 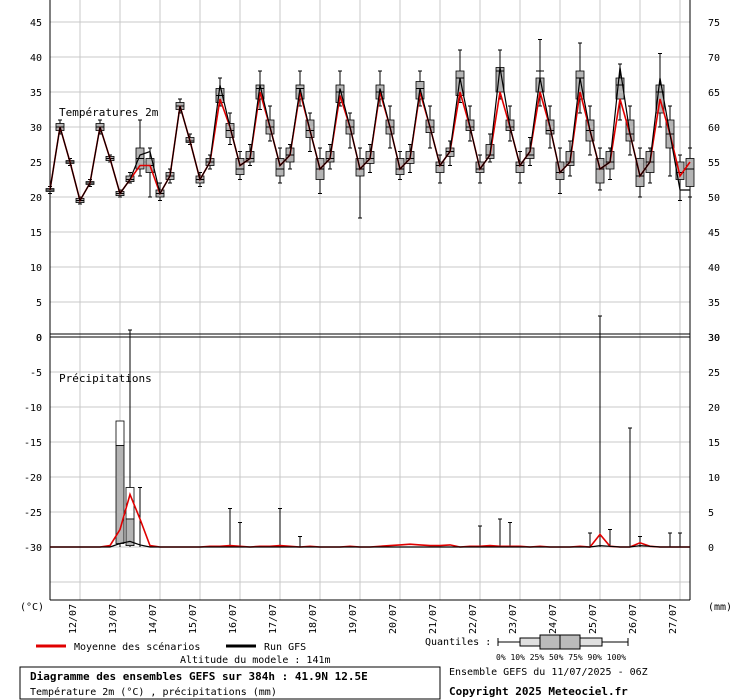 I want to click on precip-y-tick-label: -20, so click(x=33, y=478).